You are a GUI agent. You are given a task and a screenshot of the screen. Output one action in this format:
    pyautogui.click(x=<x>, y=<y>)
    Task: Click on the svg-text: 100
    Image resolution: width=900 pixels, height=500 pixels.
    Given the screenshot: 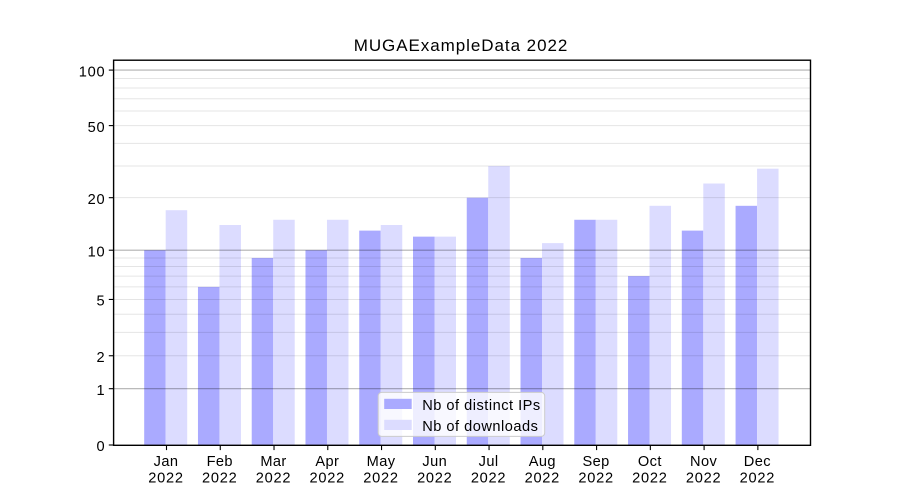 What is the action you would take?
    pyautogui.click(x=92, y=72)
    